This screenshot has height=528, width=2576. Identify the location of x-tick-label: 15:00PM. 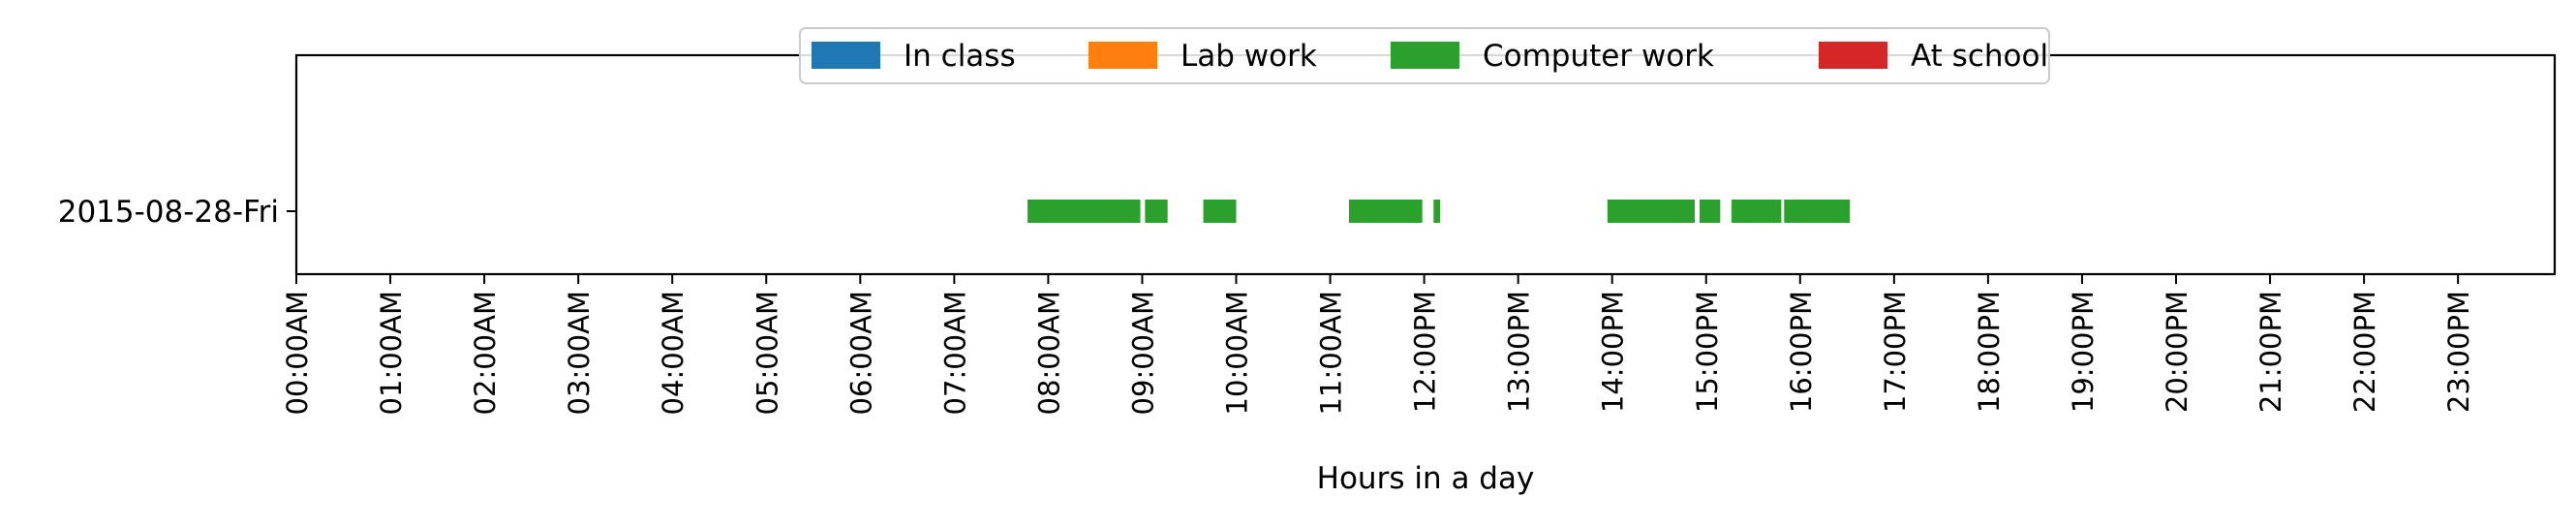
(1707, 352).